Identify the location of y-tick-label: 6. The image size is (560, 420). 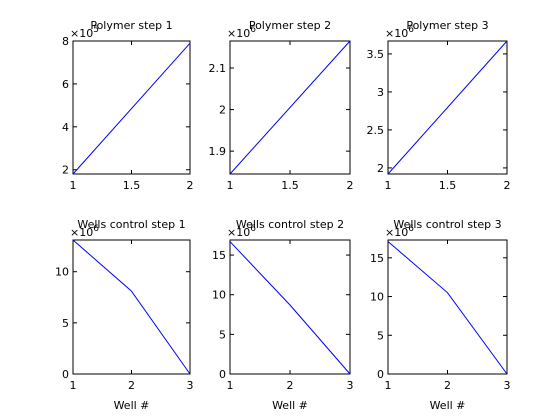
(65, 84).